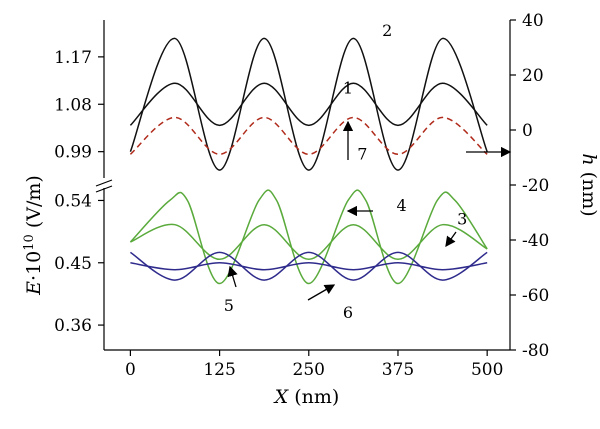 Image resolution: width=600 pixels, height=429 pixels. What do you see at coordinates (33, 235) in the screenshot?
I see `left-axis-title: E·1010 (V/m)` at bounding box center [33, 235].